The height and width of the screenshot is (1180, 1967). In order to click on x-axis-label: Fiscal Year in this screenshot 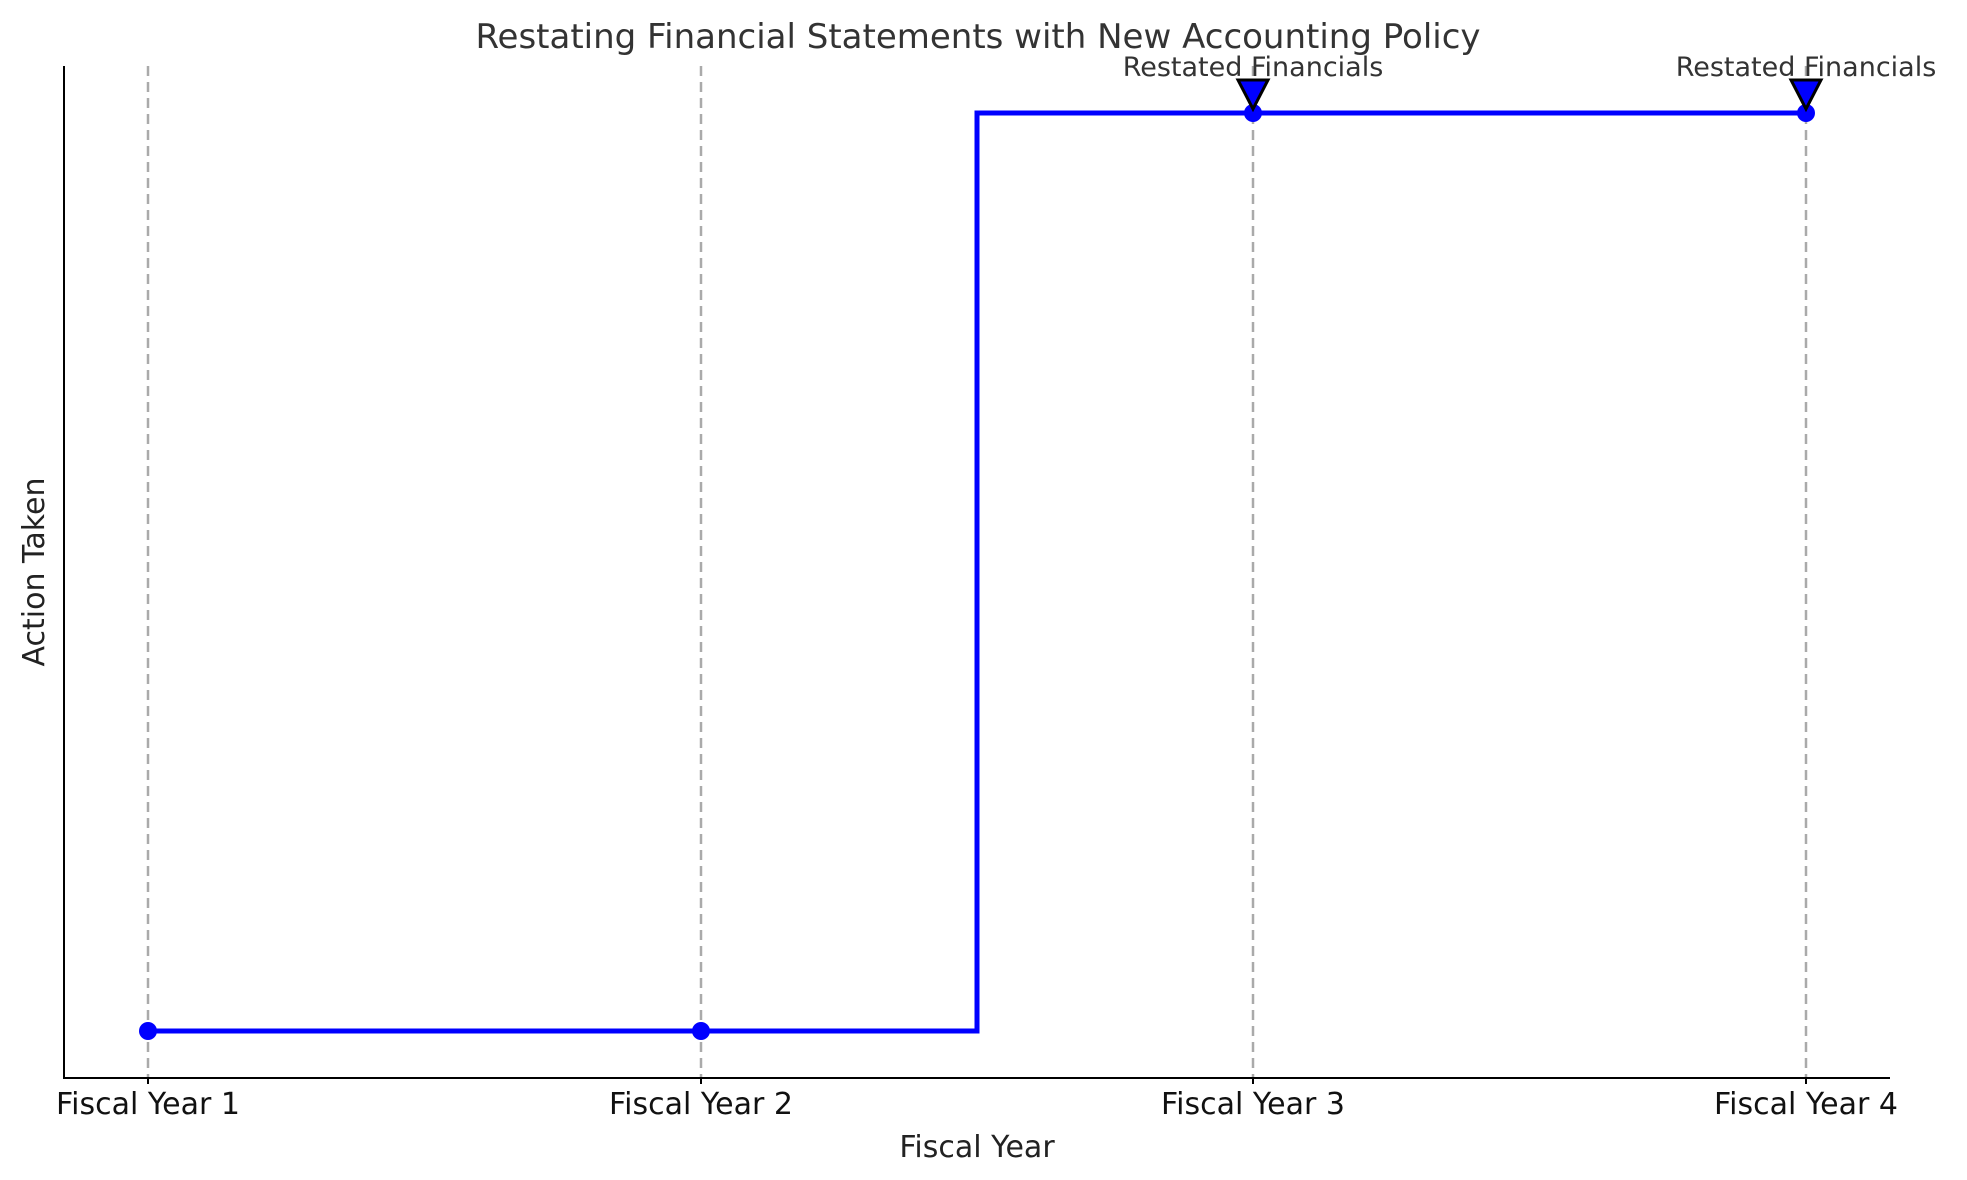, I will do `click(977, 1147)`.